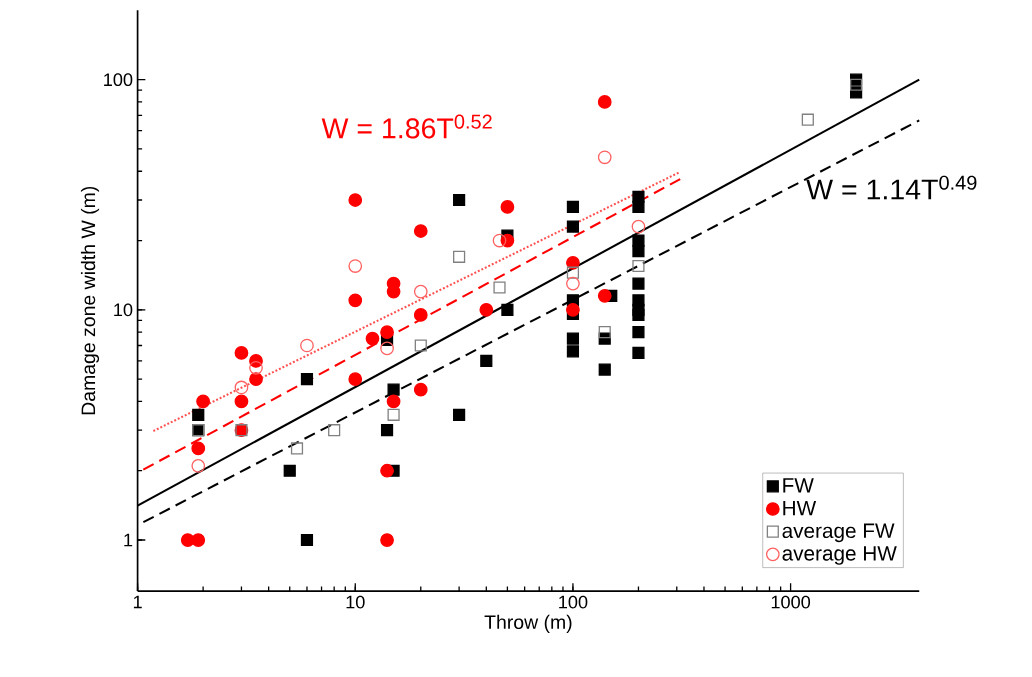 The width and height of the screenshot is (1032, 677). Describe the element at coordinates (791, 602) in the screenshot. I see `x-tick-label: 1000` at that location.